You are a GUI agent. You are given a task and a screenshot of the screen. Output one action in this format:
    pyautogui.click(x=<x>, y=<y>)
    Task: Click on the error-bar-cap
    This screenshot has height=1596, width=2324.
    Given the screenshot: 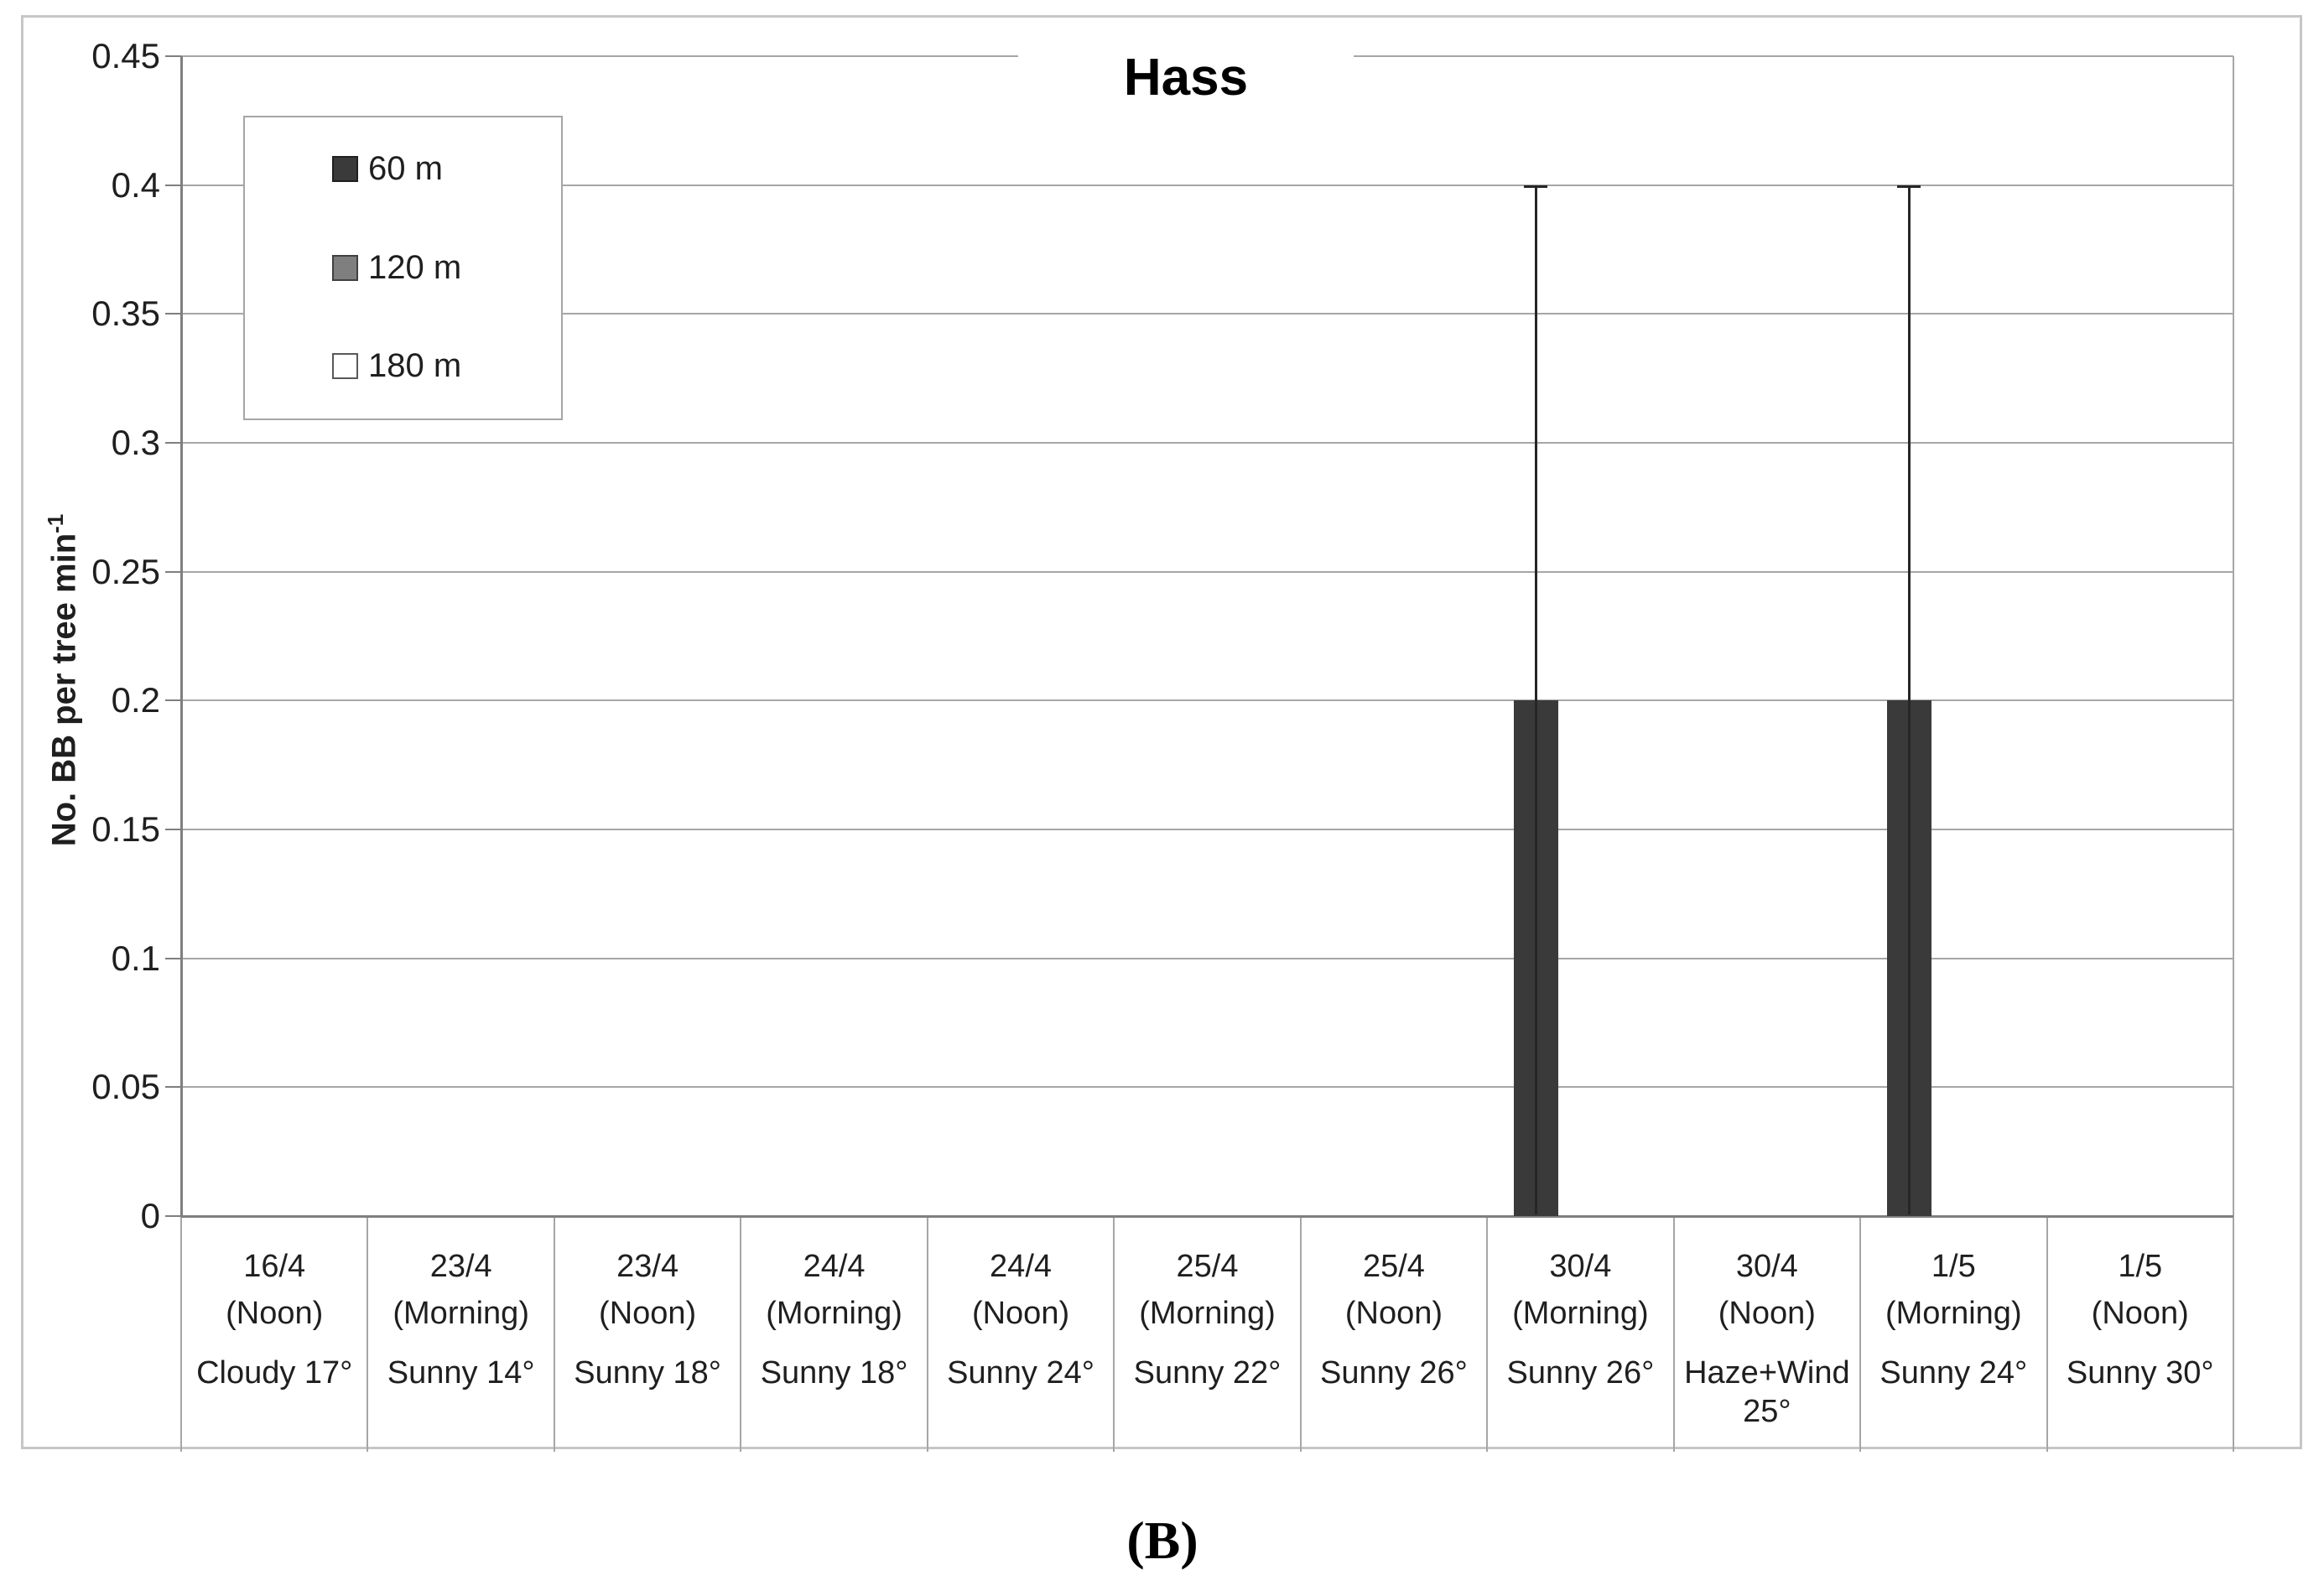 What is the action you would take?
    pyautogui.click(x=1536, y=186)
    